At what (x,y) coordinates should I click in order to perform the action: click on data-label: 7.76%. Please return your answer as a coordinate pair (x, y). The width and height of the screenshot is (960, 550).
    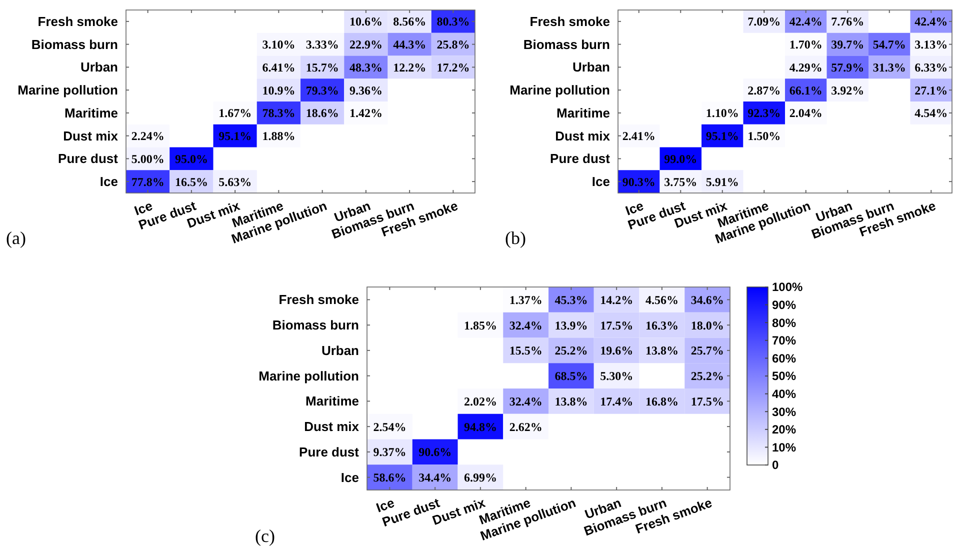
    Looking at the image, I should click on (847, 21).